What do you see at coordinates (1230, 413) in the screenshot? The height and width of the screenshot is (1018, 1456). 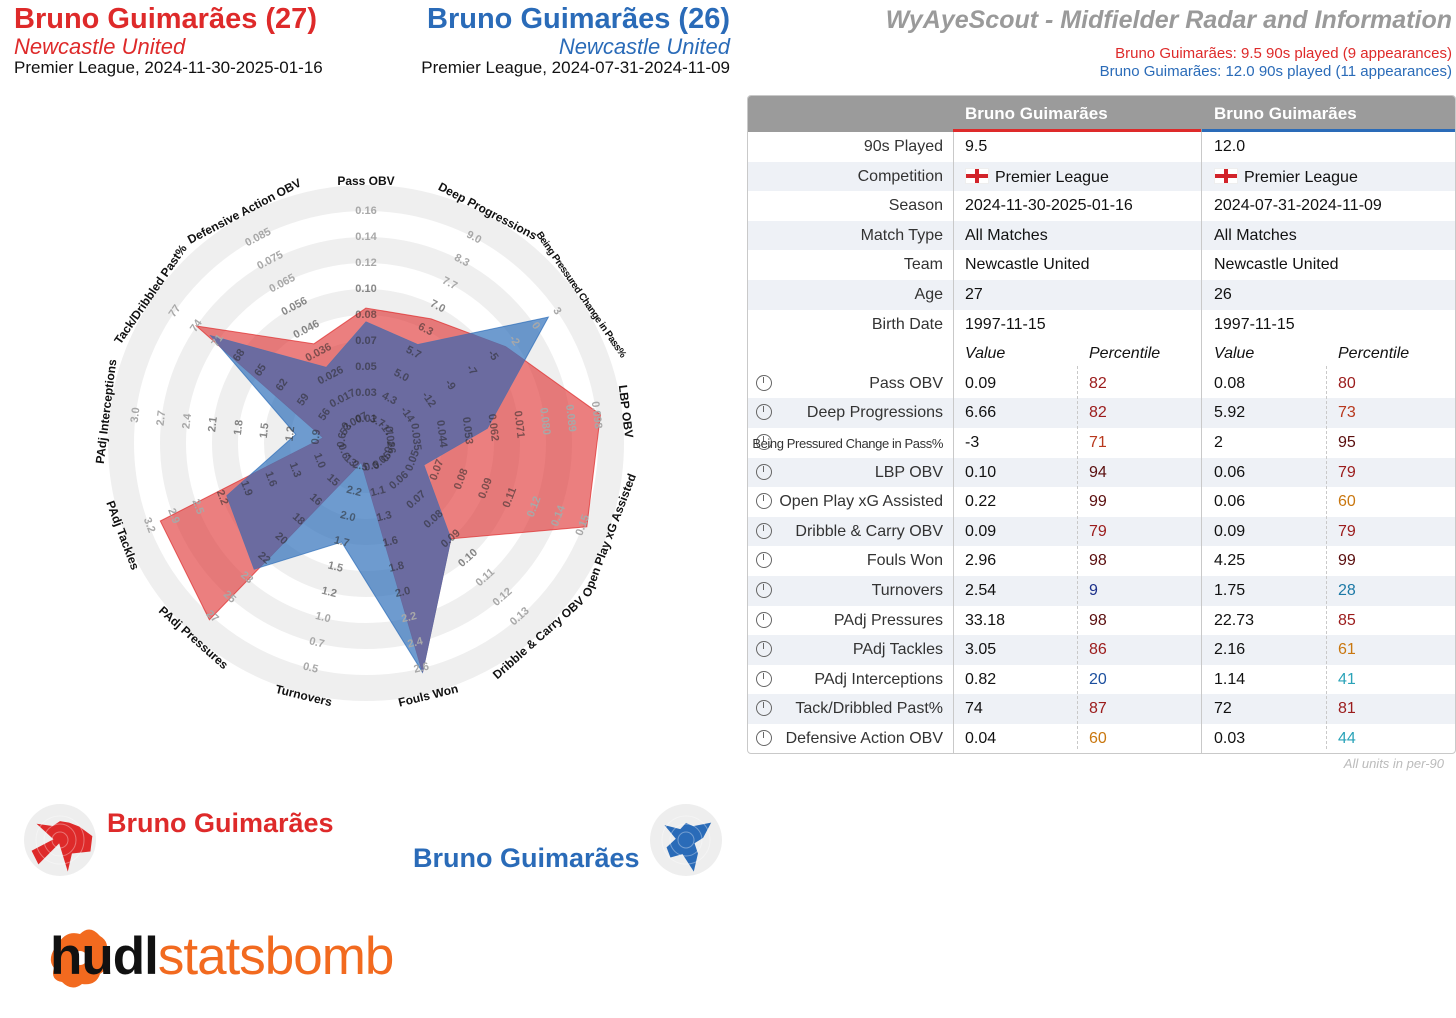 I see `player2-value: 5.92` at bounding box center [1230, 413].